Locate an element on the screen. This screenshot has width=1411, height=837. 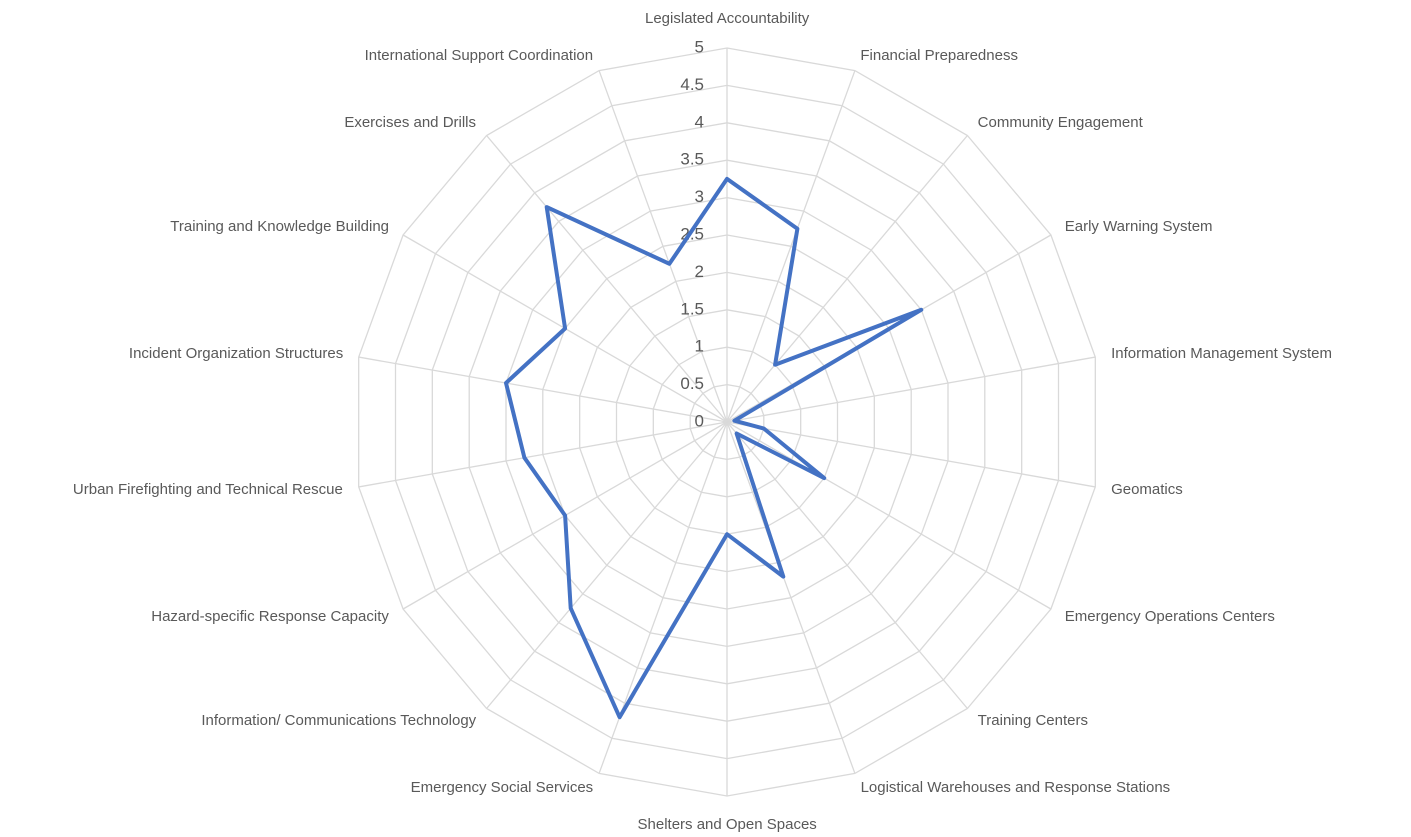
category-label: Training and Knowledge Building is located at coordinates (280, 226).